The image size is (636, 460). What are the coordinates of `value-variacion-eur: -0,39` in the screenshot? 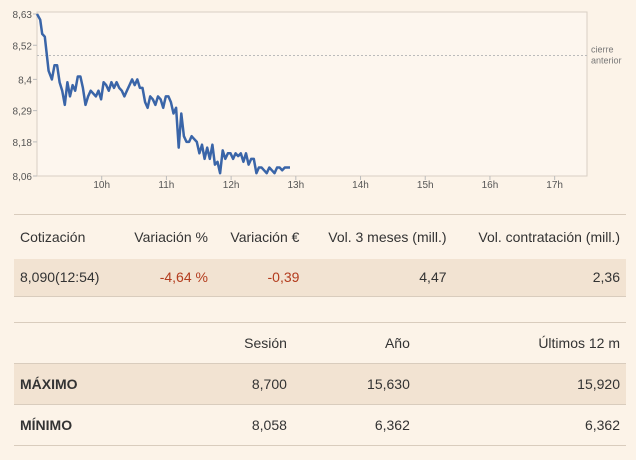 It's located at (259, 277).